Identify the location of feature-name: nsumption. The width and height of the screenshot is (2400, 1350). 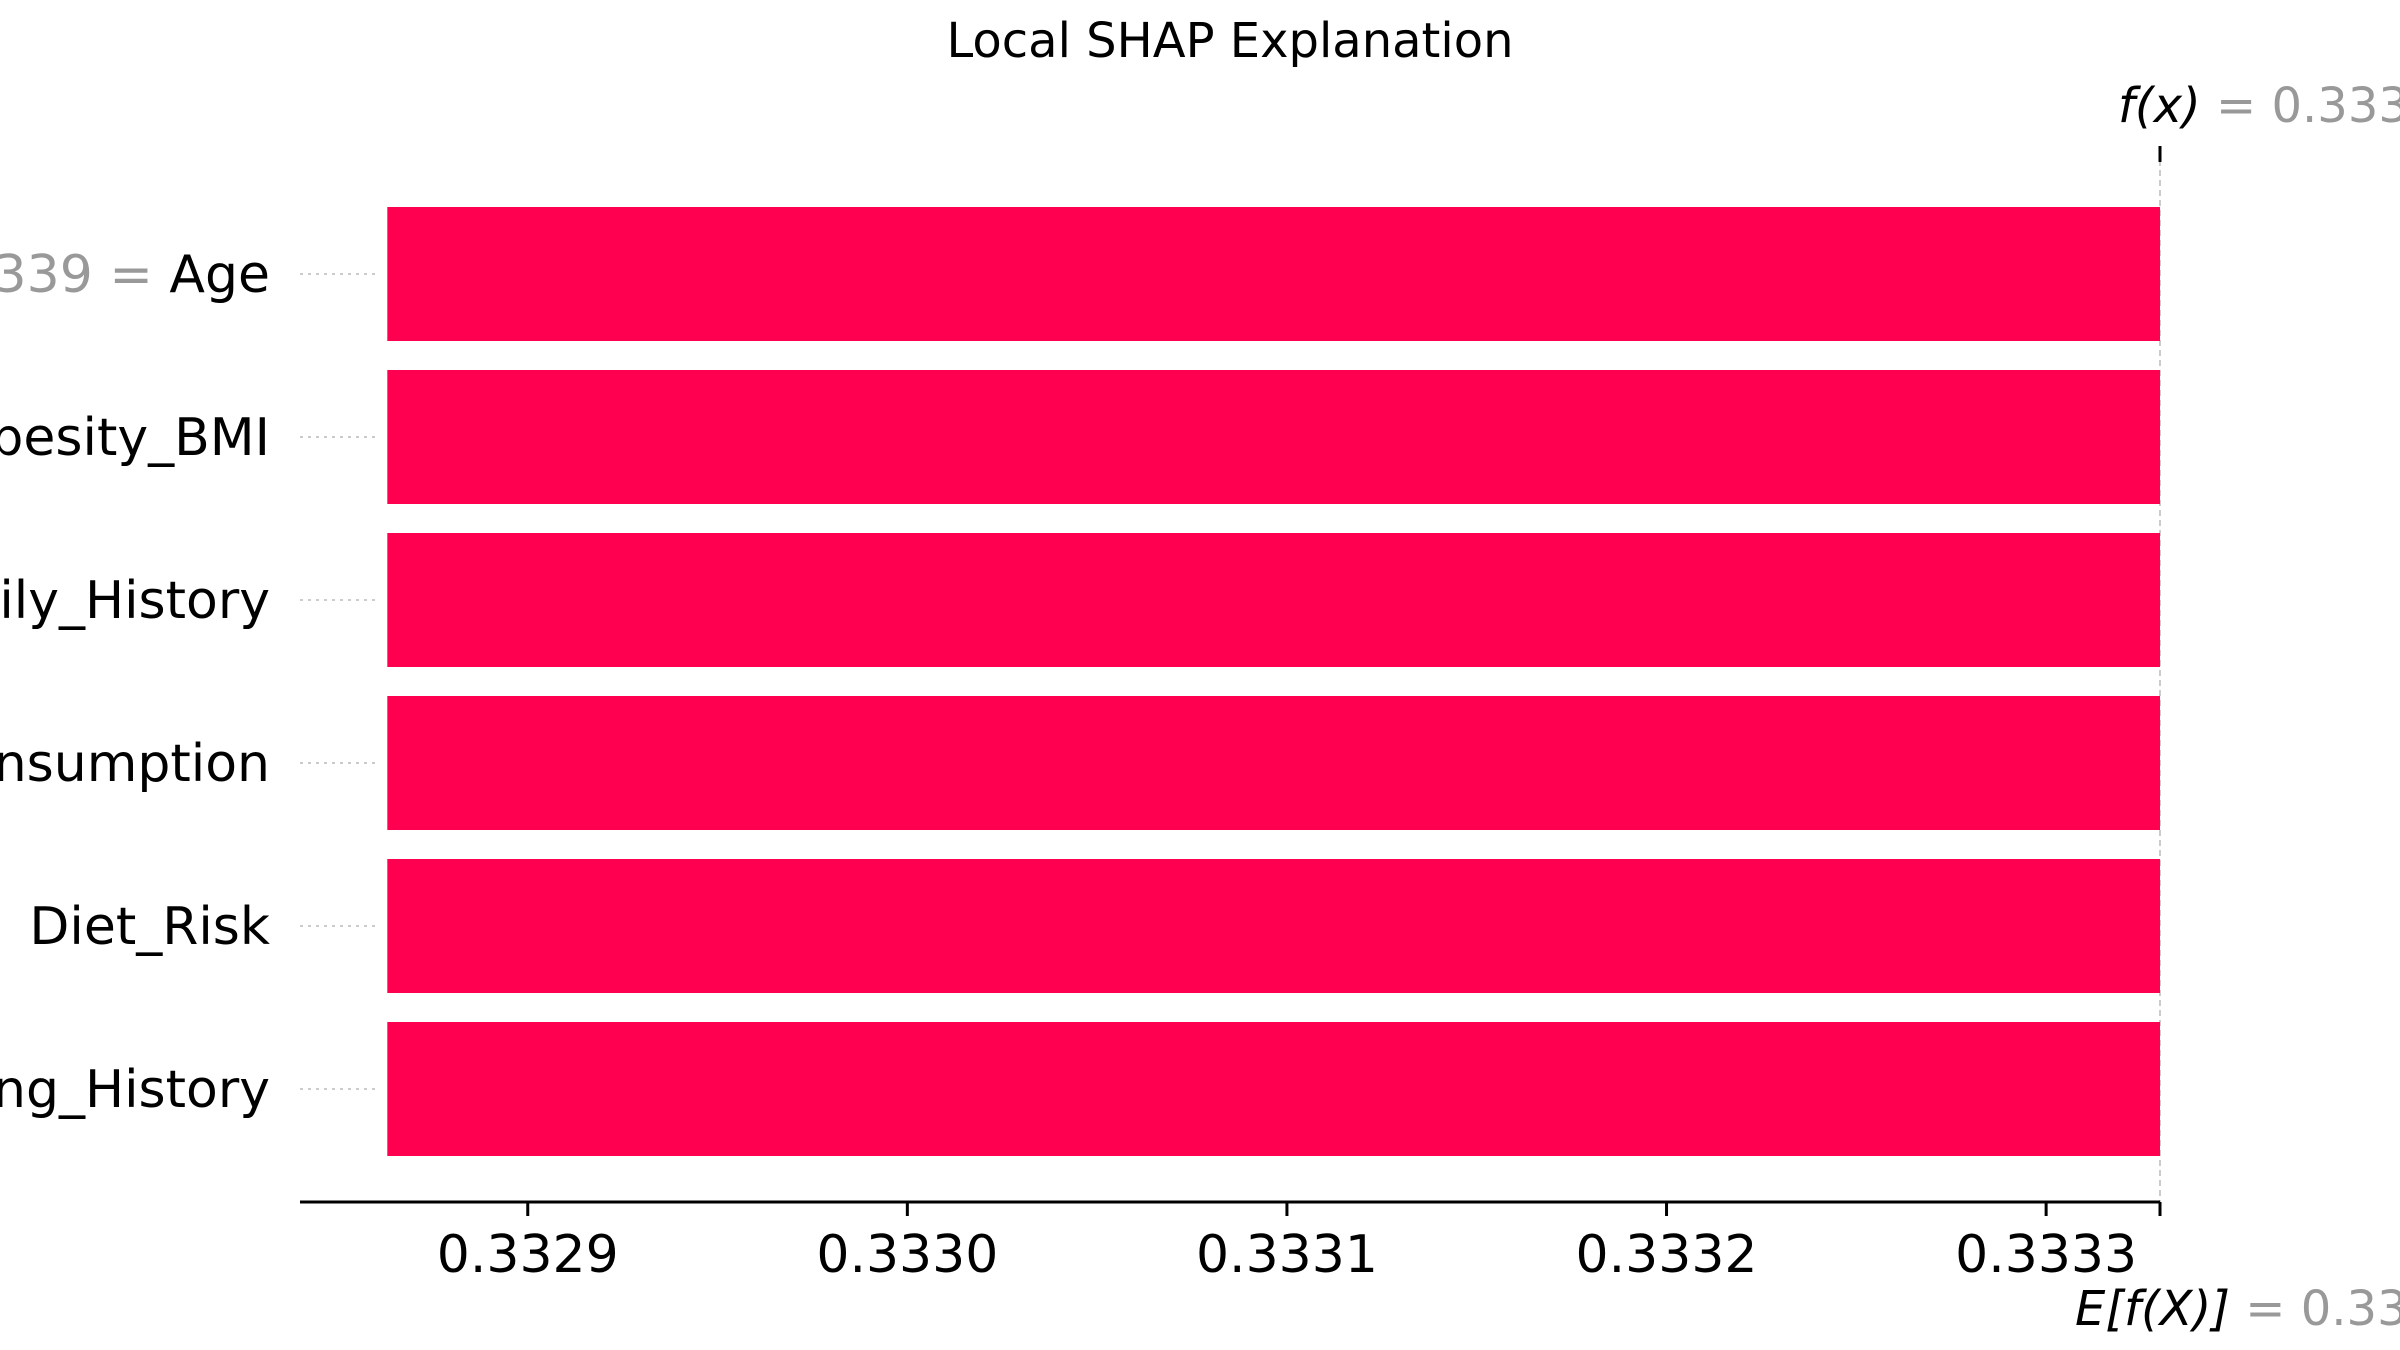
(135, 764).